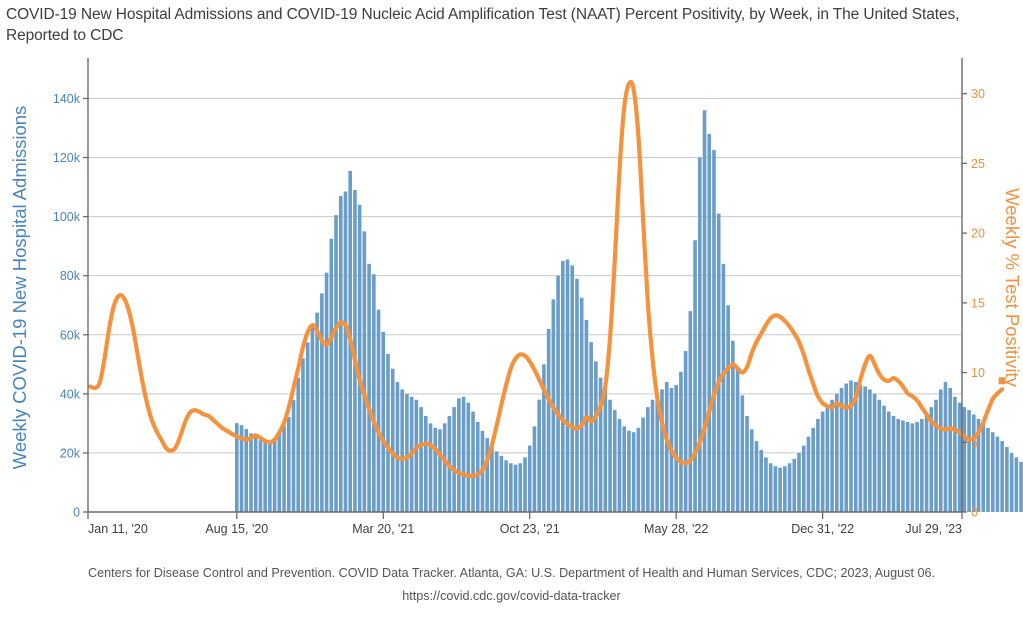  What do you see at coordinates (978, 234) in the screenshot?
I see `right-tick-label: 20` at bounding box center [978, 234].